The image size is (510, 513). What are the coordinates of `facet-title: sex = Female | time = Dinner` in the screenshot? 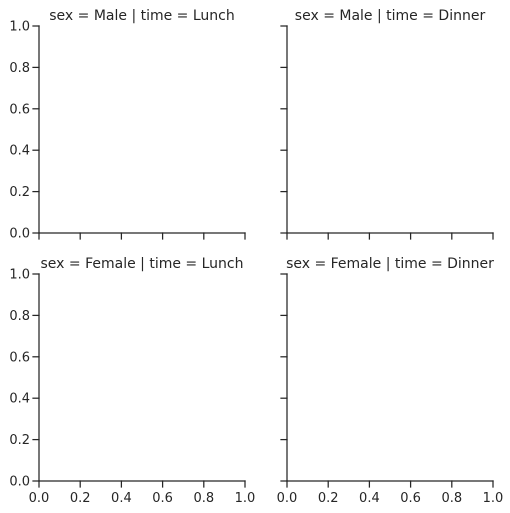 It's located at (390, 264).